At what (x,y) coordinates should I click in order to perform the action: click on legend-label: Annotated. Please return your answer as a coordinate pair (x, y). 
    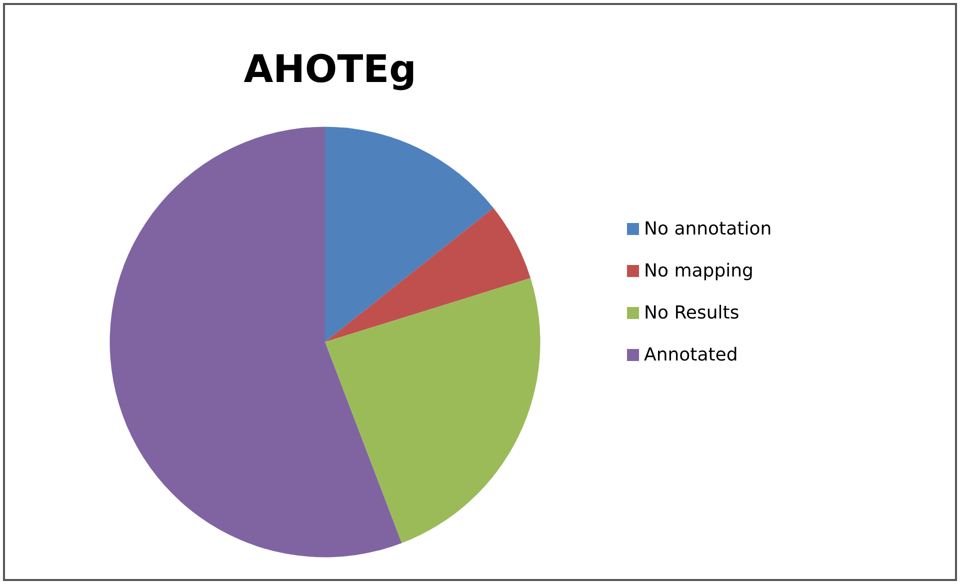
    Looking at the image, I should click on (691, 355).